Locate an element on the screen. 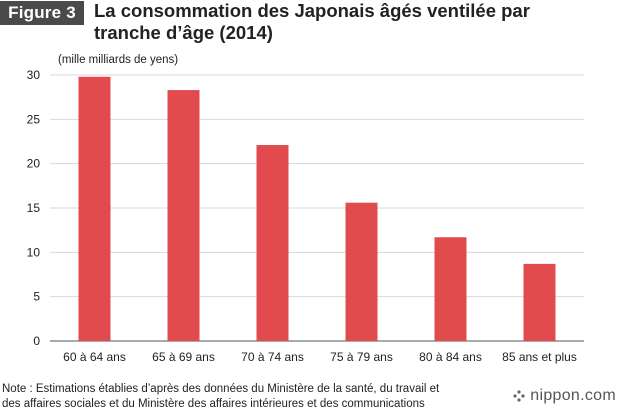 The width and height of the screenshot is (624, 412). brand-logo: nippon.com is located at coordinates (564, 396).